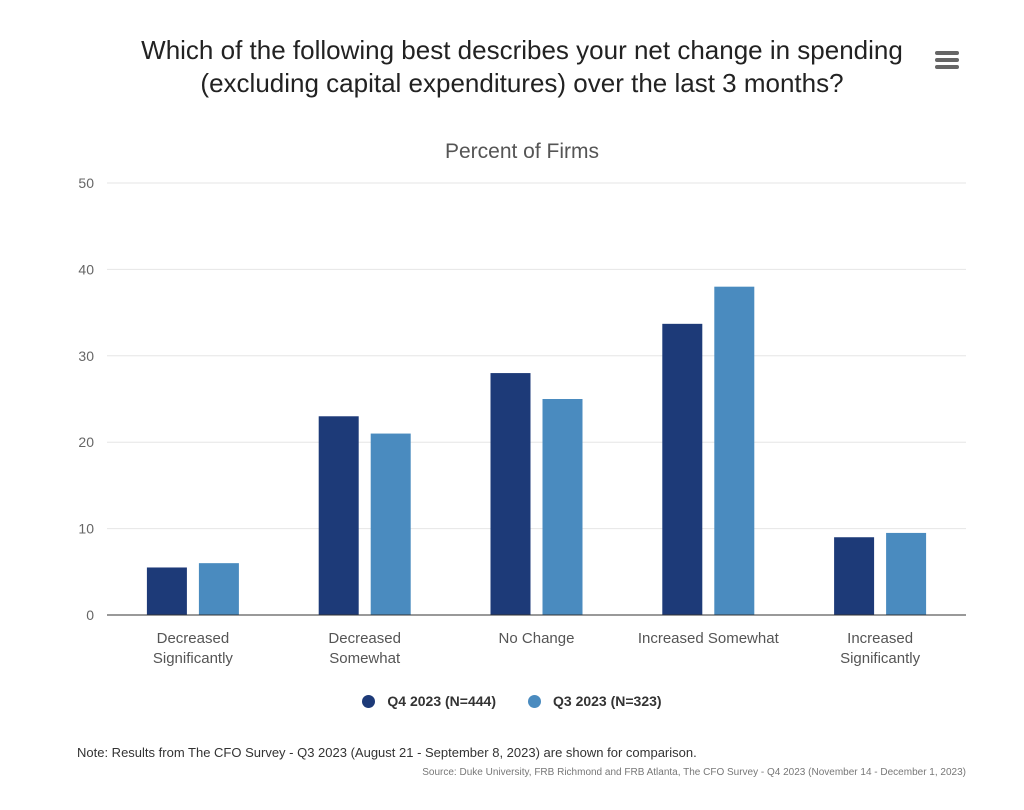 The height and width of the screenshot is (810, 1024). I want to click on y-tick-label: 0, so click(90, 615).